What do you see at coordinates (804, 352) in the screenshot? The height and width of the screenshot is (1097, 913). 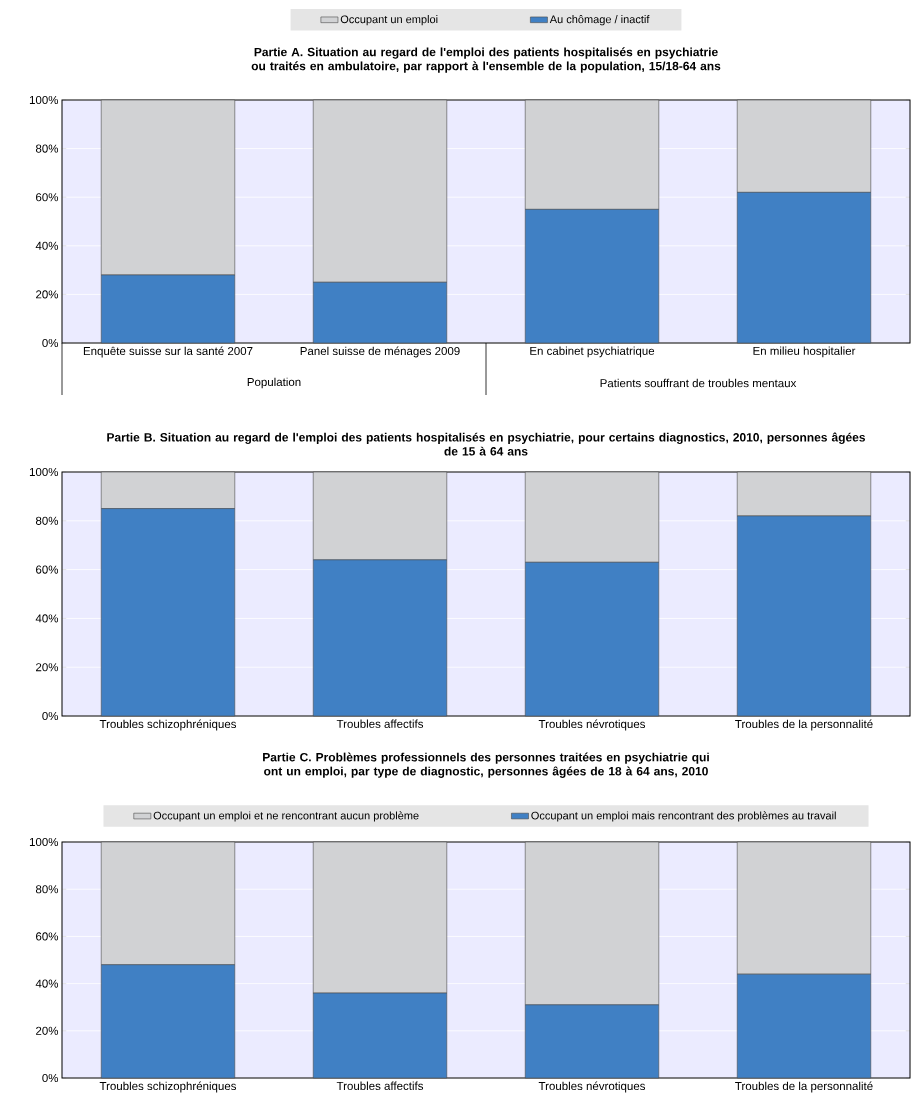 I see `x-tick-label: En milieu hospitalier` at bounding box center [804, 352].